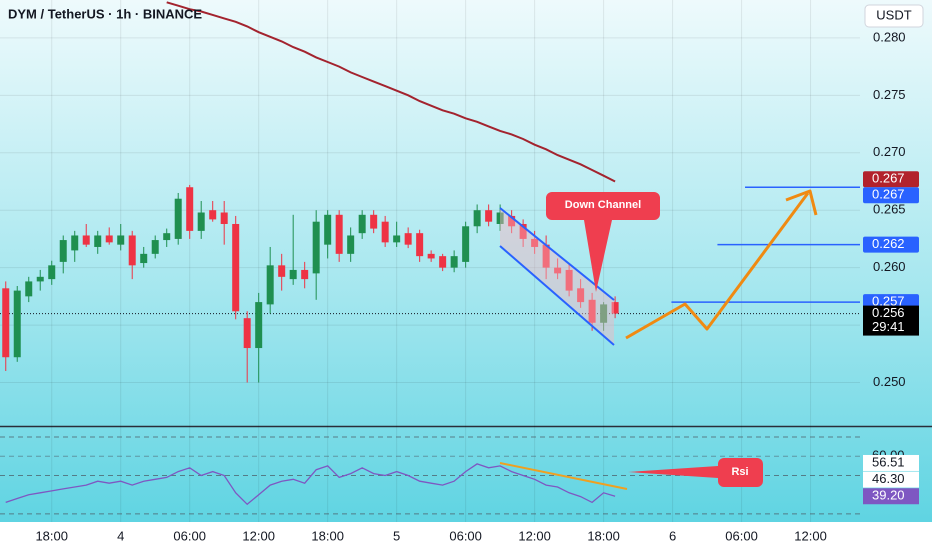 Image resolution: width=932 pixels, height=550 pixels. Describe the element at coordinates (889, 94) in the screenshot. I see `y-tick-label: 0.275` at that location.